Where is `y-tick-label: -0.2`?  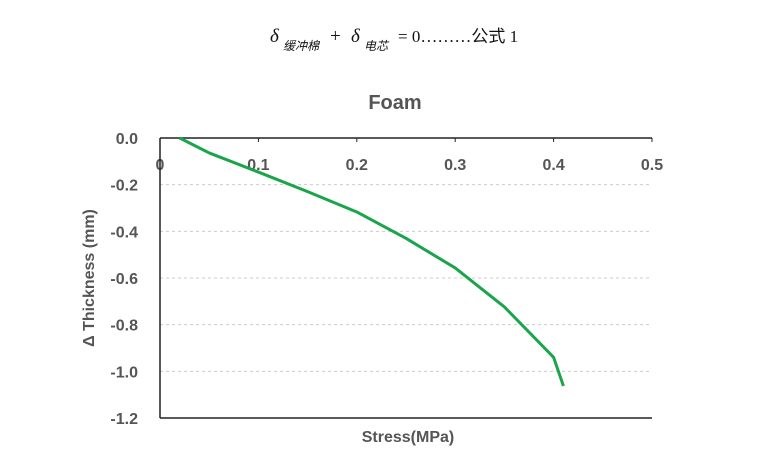
y-tick-label: -0.2 is located at coordinates (124, 186).